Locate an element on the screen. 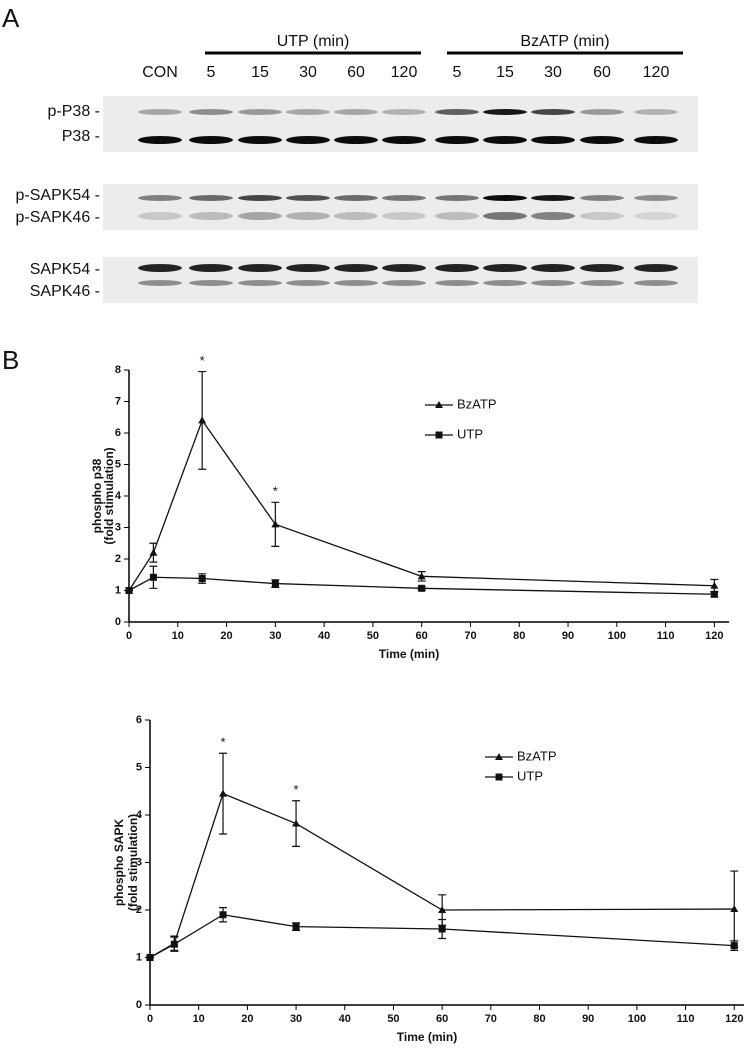  y-axis-label: phospho p38 is located at coordinates (97, 495).